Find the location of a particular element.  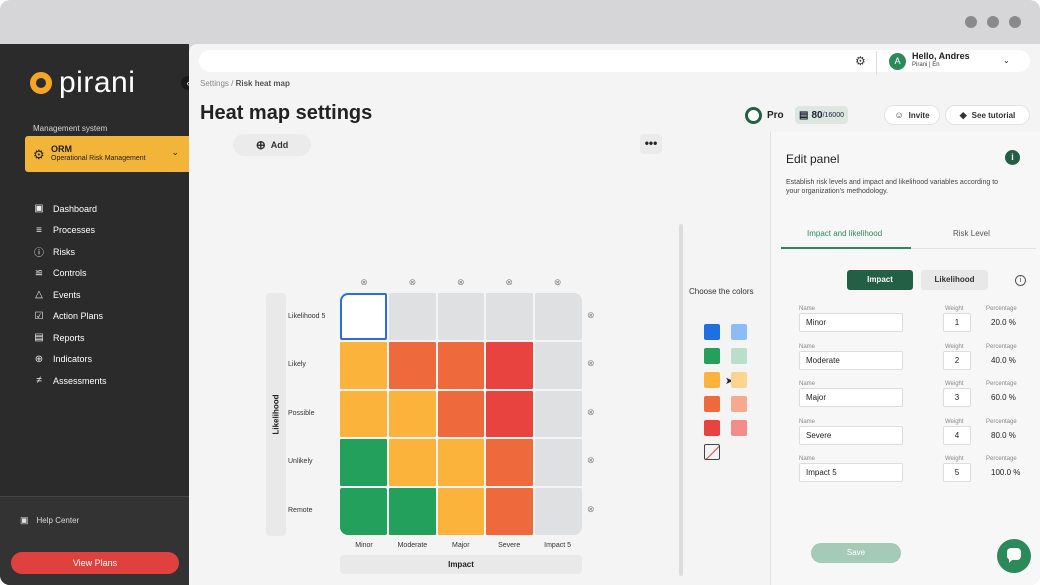

scrollbar is located at coordinates (681, 400).